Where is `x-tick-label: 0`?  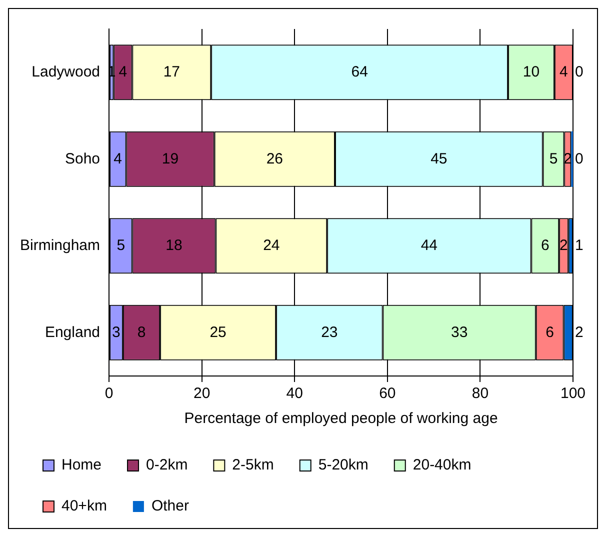 x-tick-label: 0 is located at coordinates (109, 393).